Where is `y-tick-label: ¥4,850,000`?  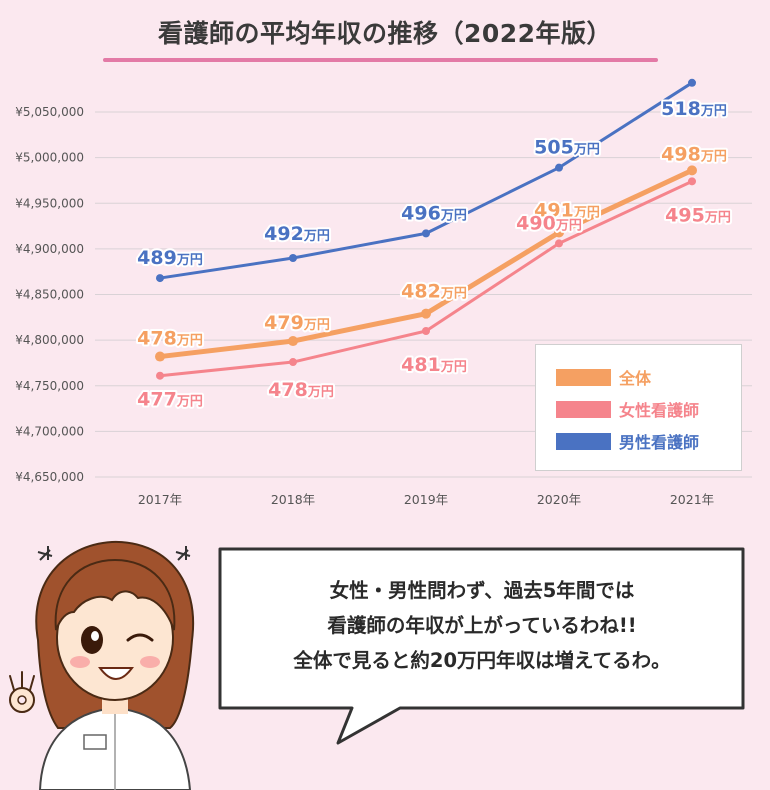
y-tick-label: ¥4,850,000 is located at coordinates (49, 295).